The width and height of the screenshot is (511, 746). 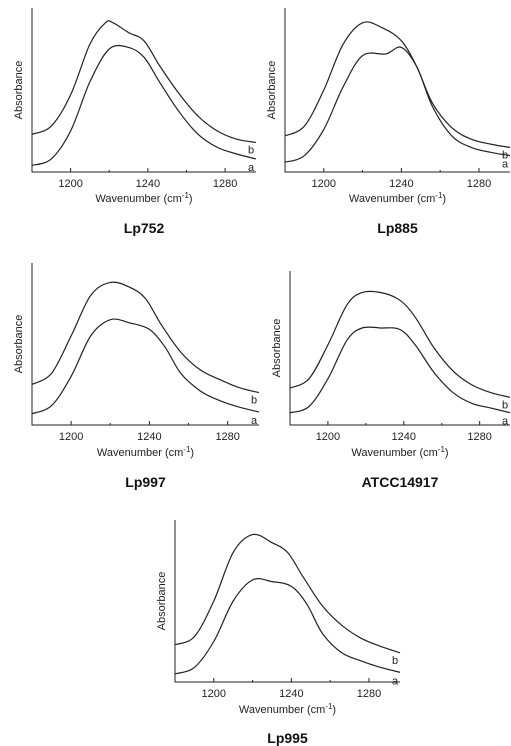 I want to click on panel-title: ATCC14917, so click(x=400, y=482).